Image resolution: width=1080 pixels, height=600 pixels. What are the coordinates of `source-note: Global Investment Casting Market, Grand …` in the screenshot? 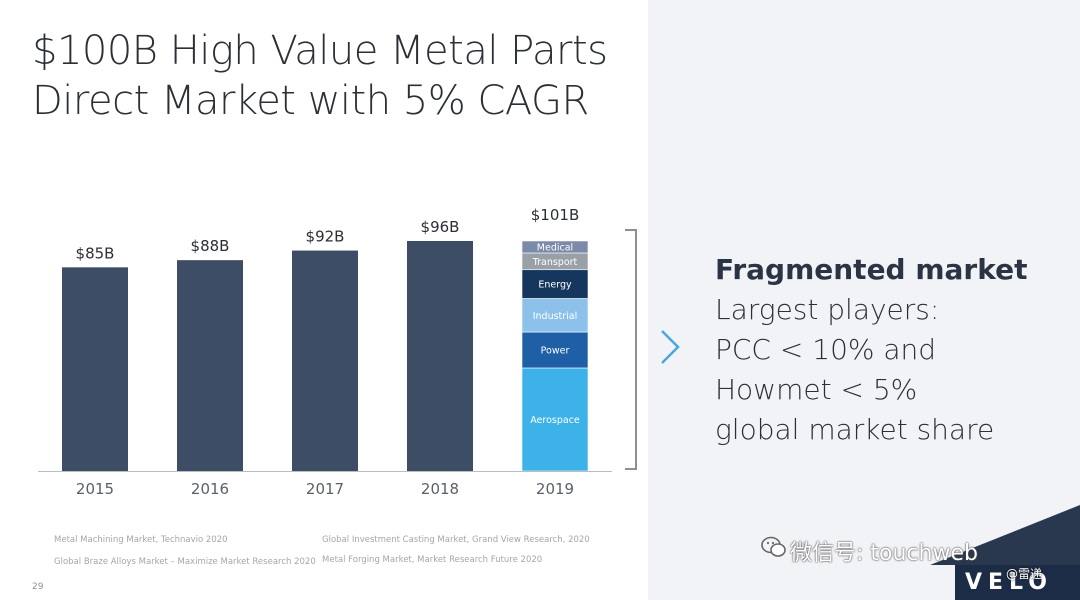 It's located at (456, 540).